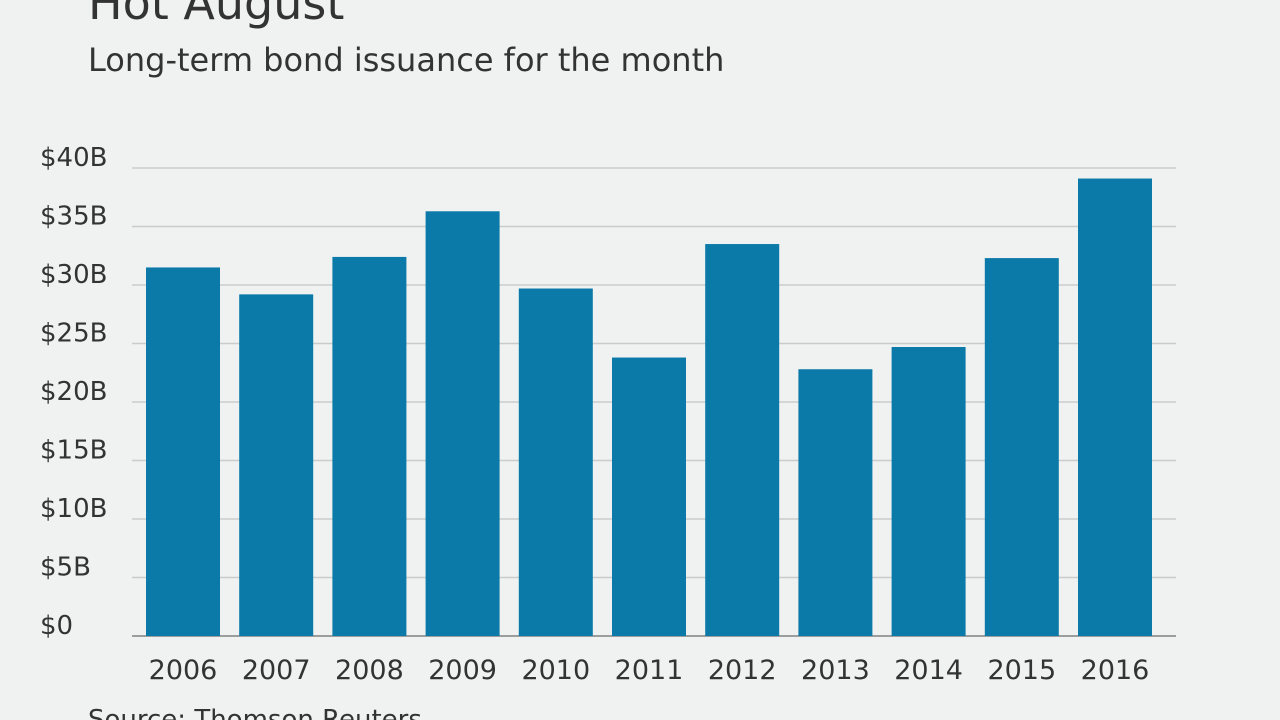 The width and height of the screenshot is (1280, 720). Describe the element at coordinates (65, 568) in the screenshot. I see `y-tick-label: $5B` at that location.